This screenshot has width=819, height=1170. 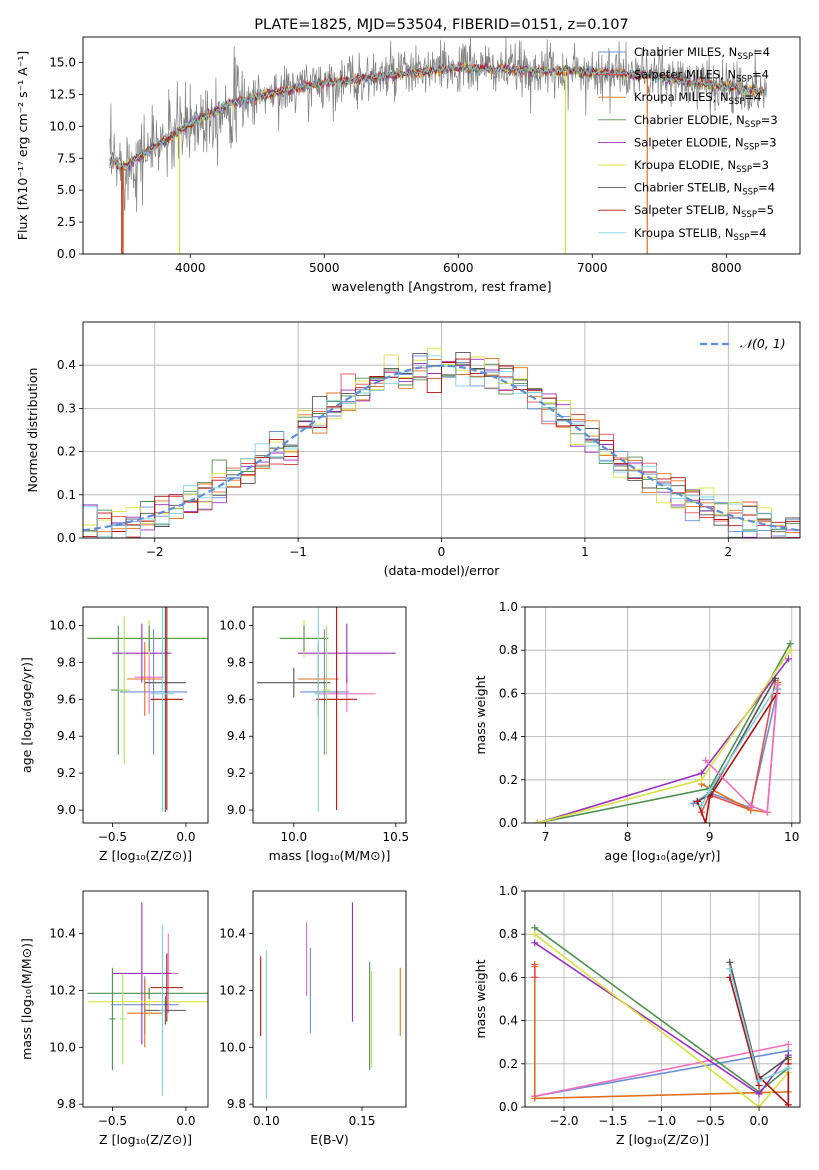 What do you see at coordinates (26, 715) in the screenshot?
I see `y-axis-label: age [log₁₀(age/yr)]` at bounding box center [26, 715].